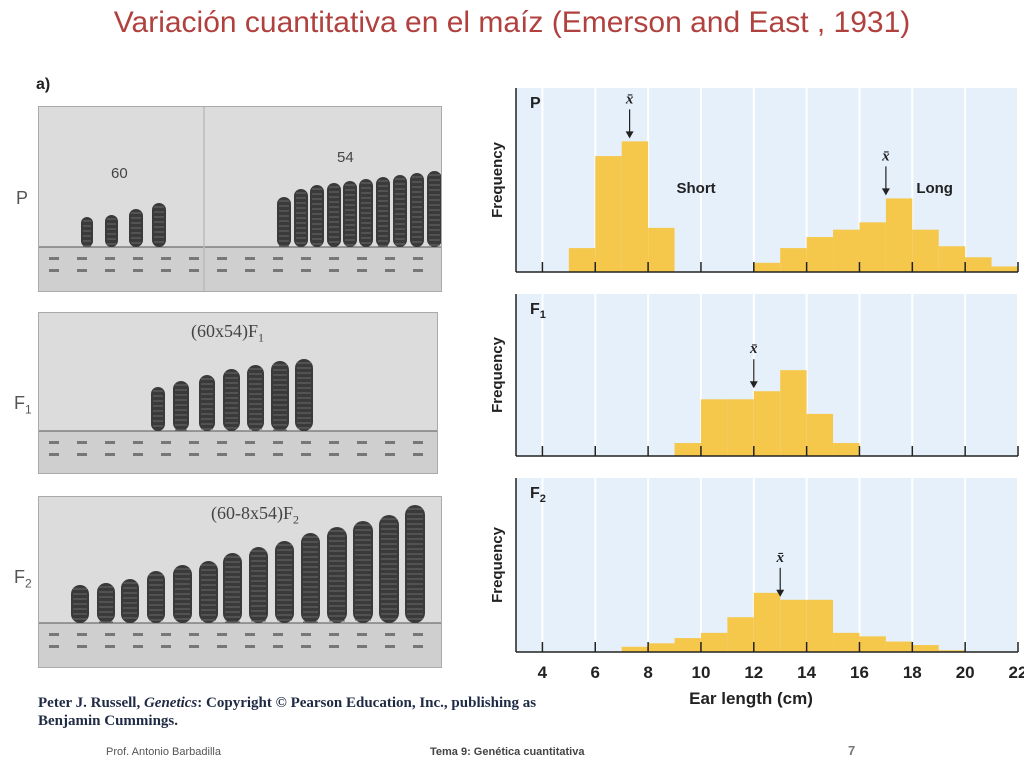 This screenshot has width=1024, height=768. What do you see at coordinates (23, 579) in the screenshot?
I see `generation-label-f2: F2` at bounding box center [23, 579].